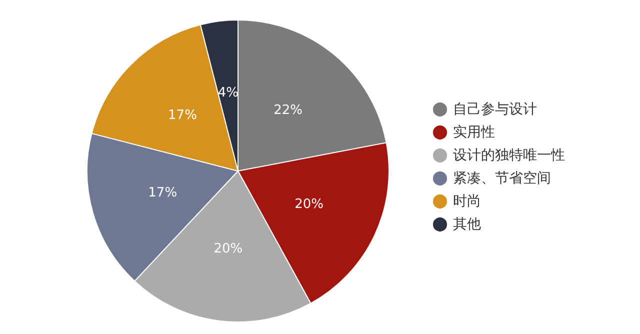 The image size is (640, 334). What do you see at coordinates (467, 224) in the screenshot?
I see `legend-label: 其他` at bounding box center [467, 224].